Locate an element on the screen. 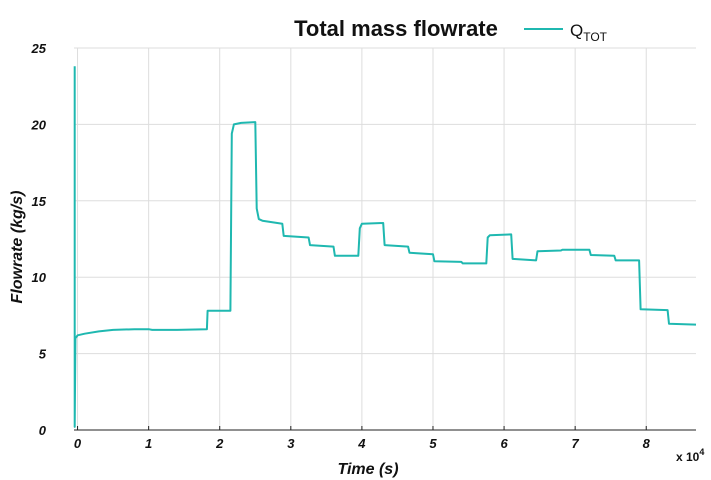  y-tick-label-0: 0 is located at coordinates (43, 430).